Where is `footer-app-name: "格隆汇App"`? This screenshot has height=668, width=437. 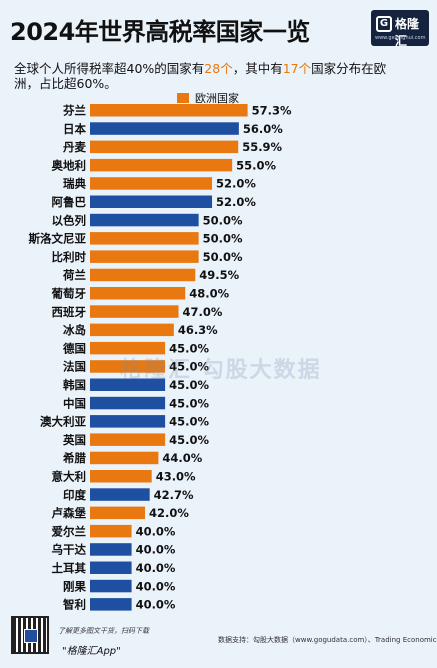 footer-app-name: "格隆汇App" is located at coordinates (91, 651).